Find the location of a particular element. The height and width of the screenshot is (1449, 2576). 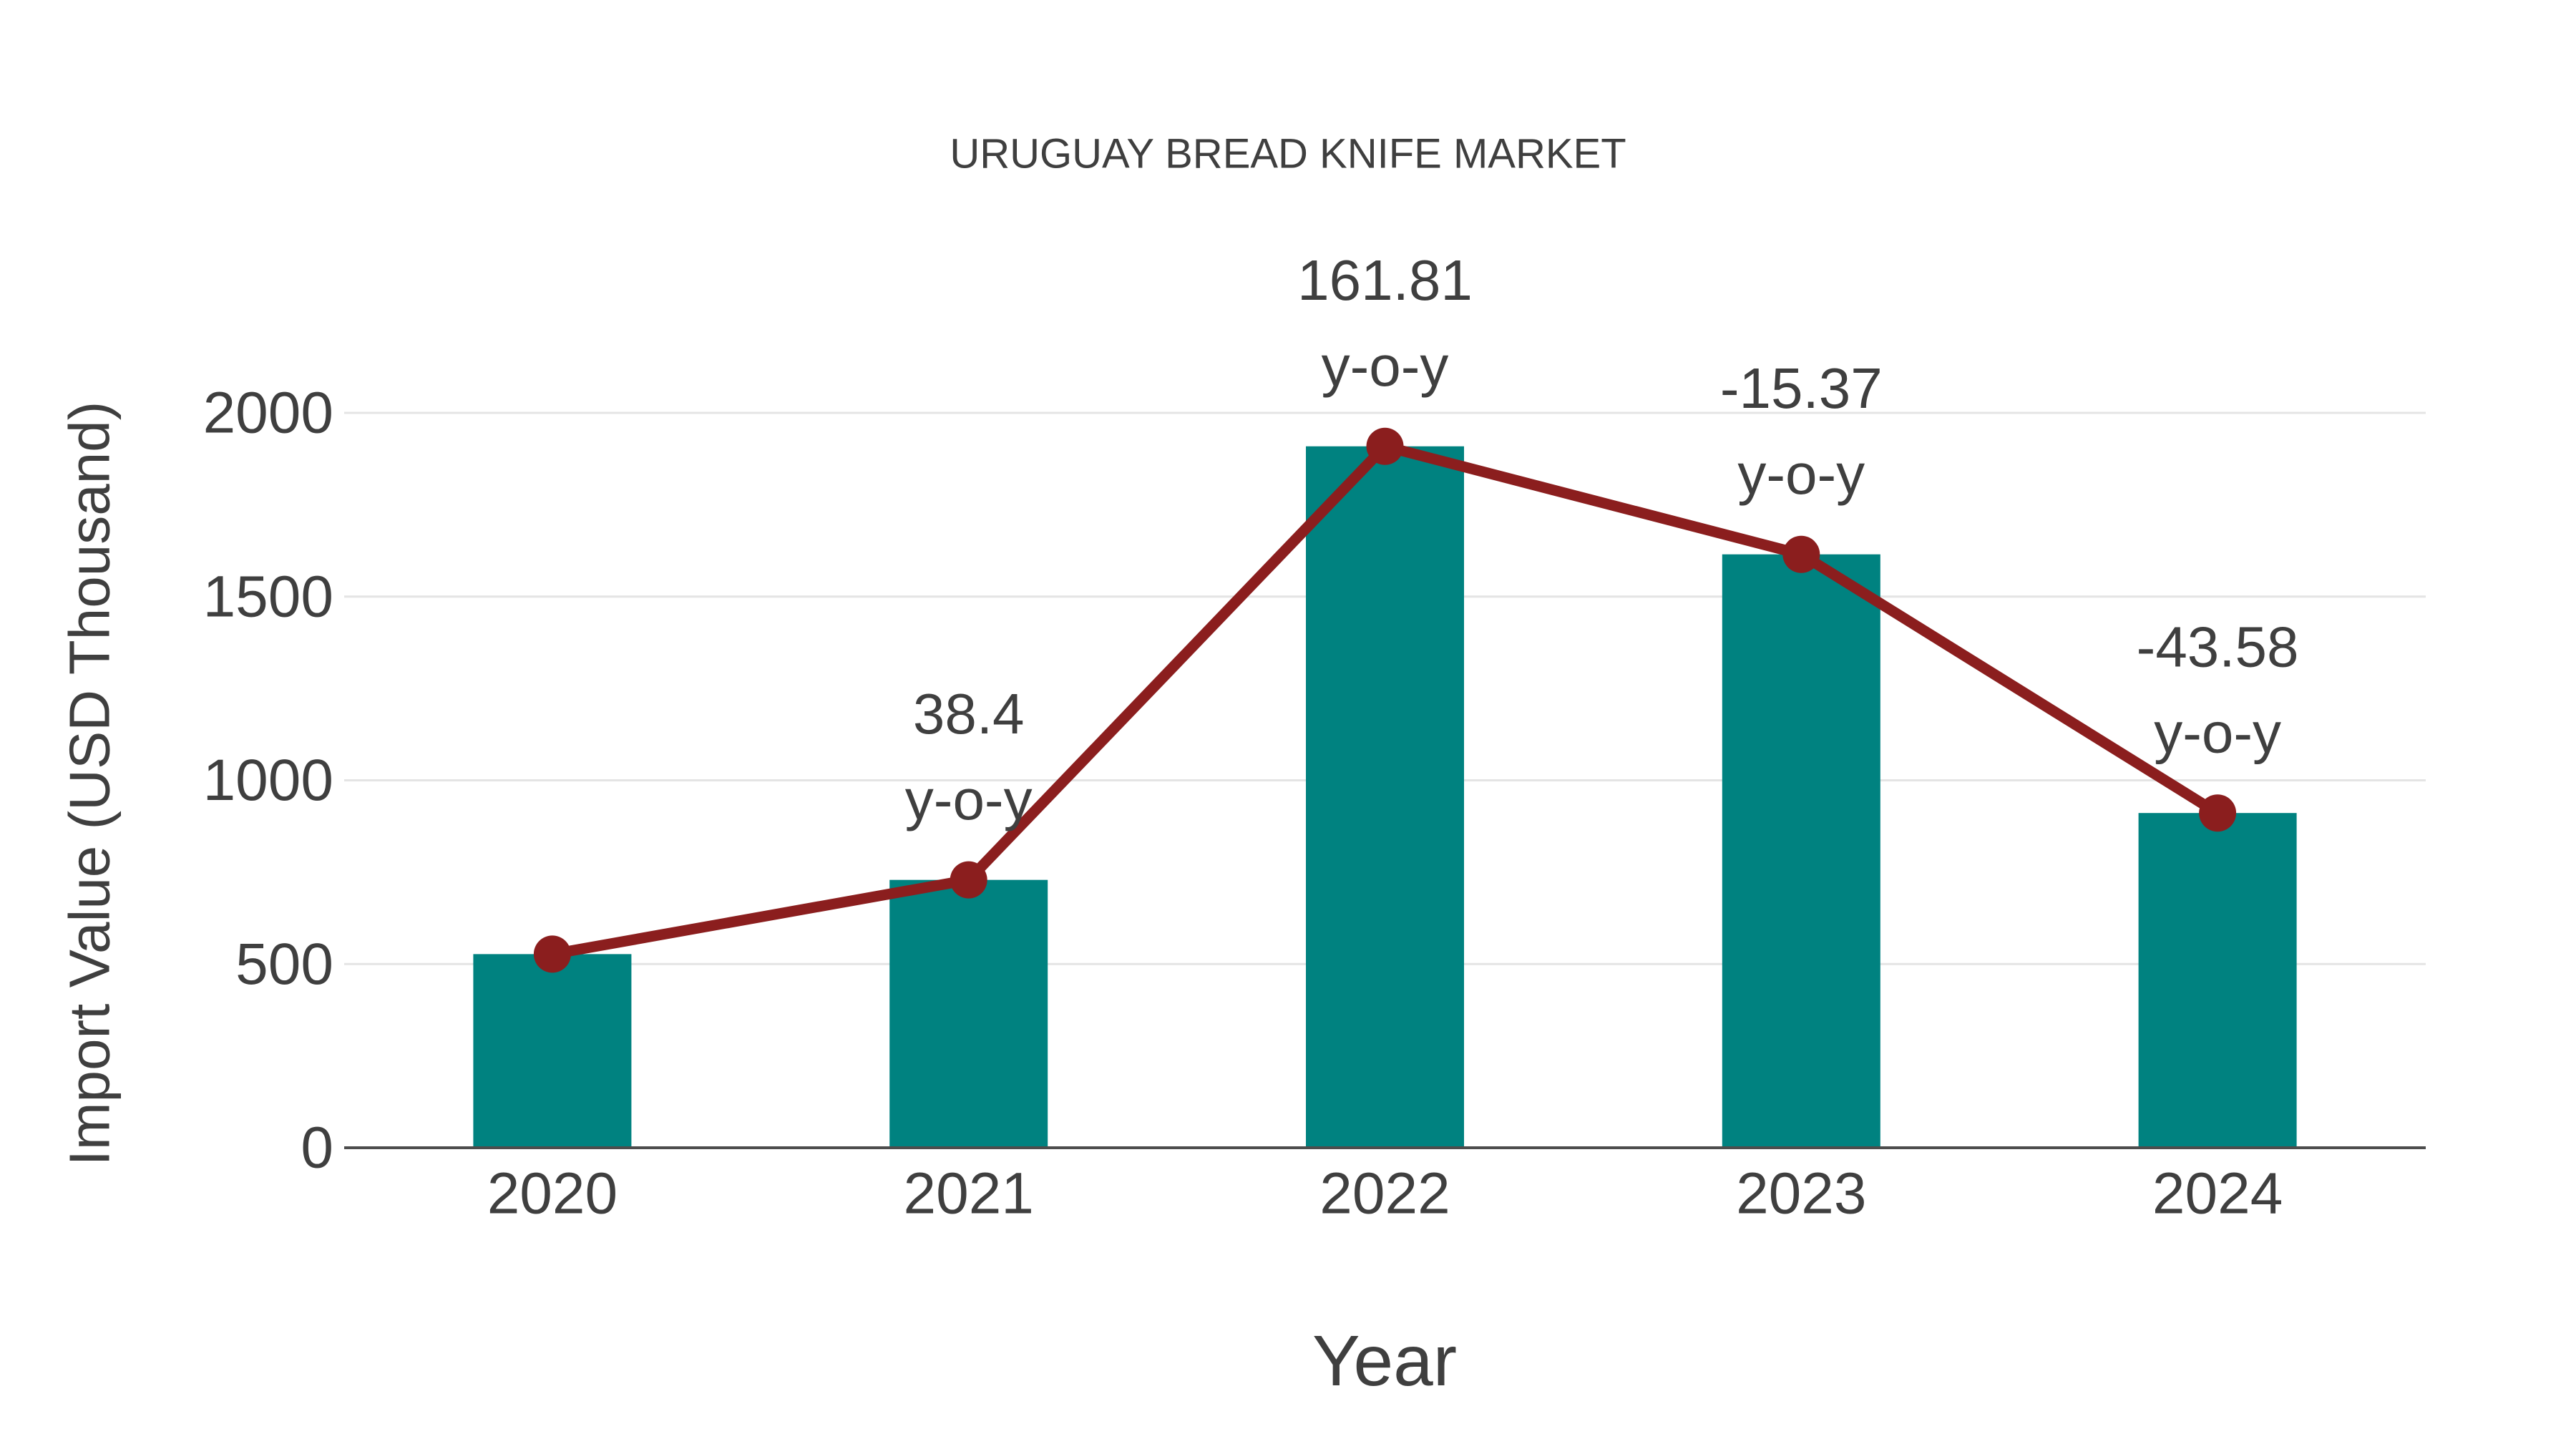

y-tick-label-1500: 1500 is located at coordinates (268, 596).